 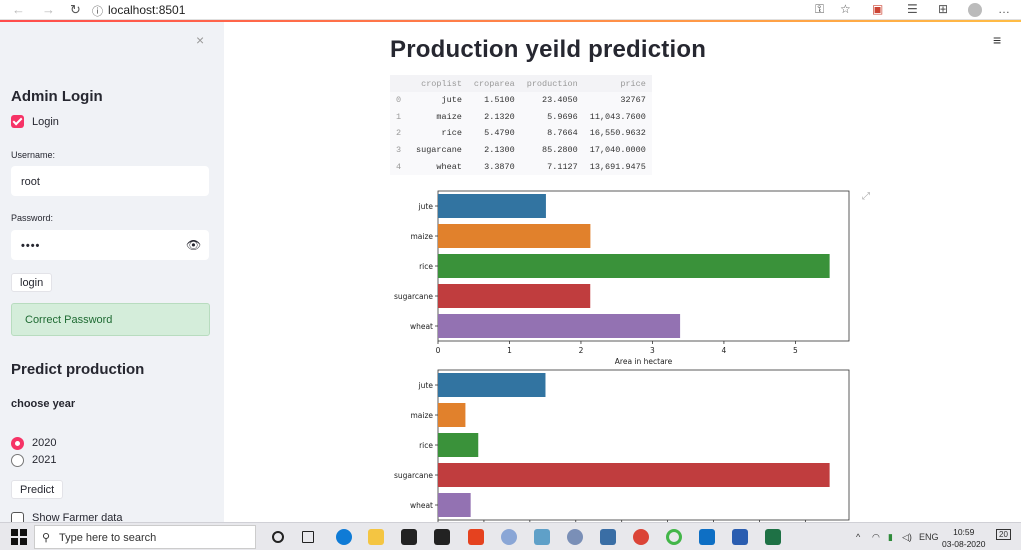 I want to click on password-input: ••••, so click(x=110, y=245).